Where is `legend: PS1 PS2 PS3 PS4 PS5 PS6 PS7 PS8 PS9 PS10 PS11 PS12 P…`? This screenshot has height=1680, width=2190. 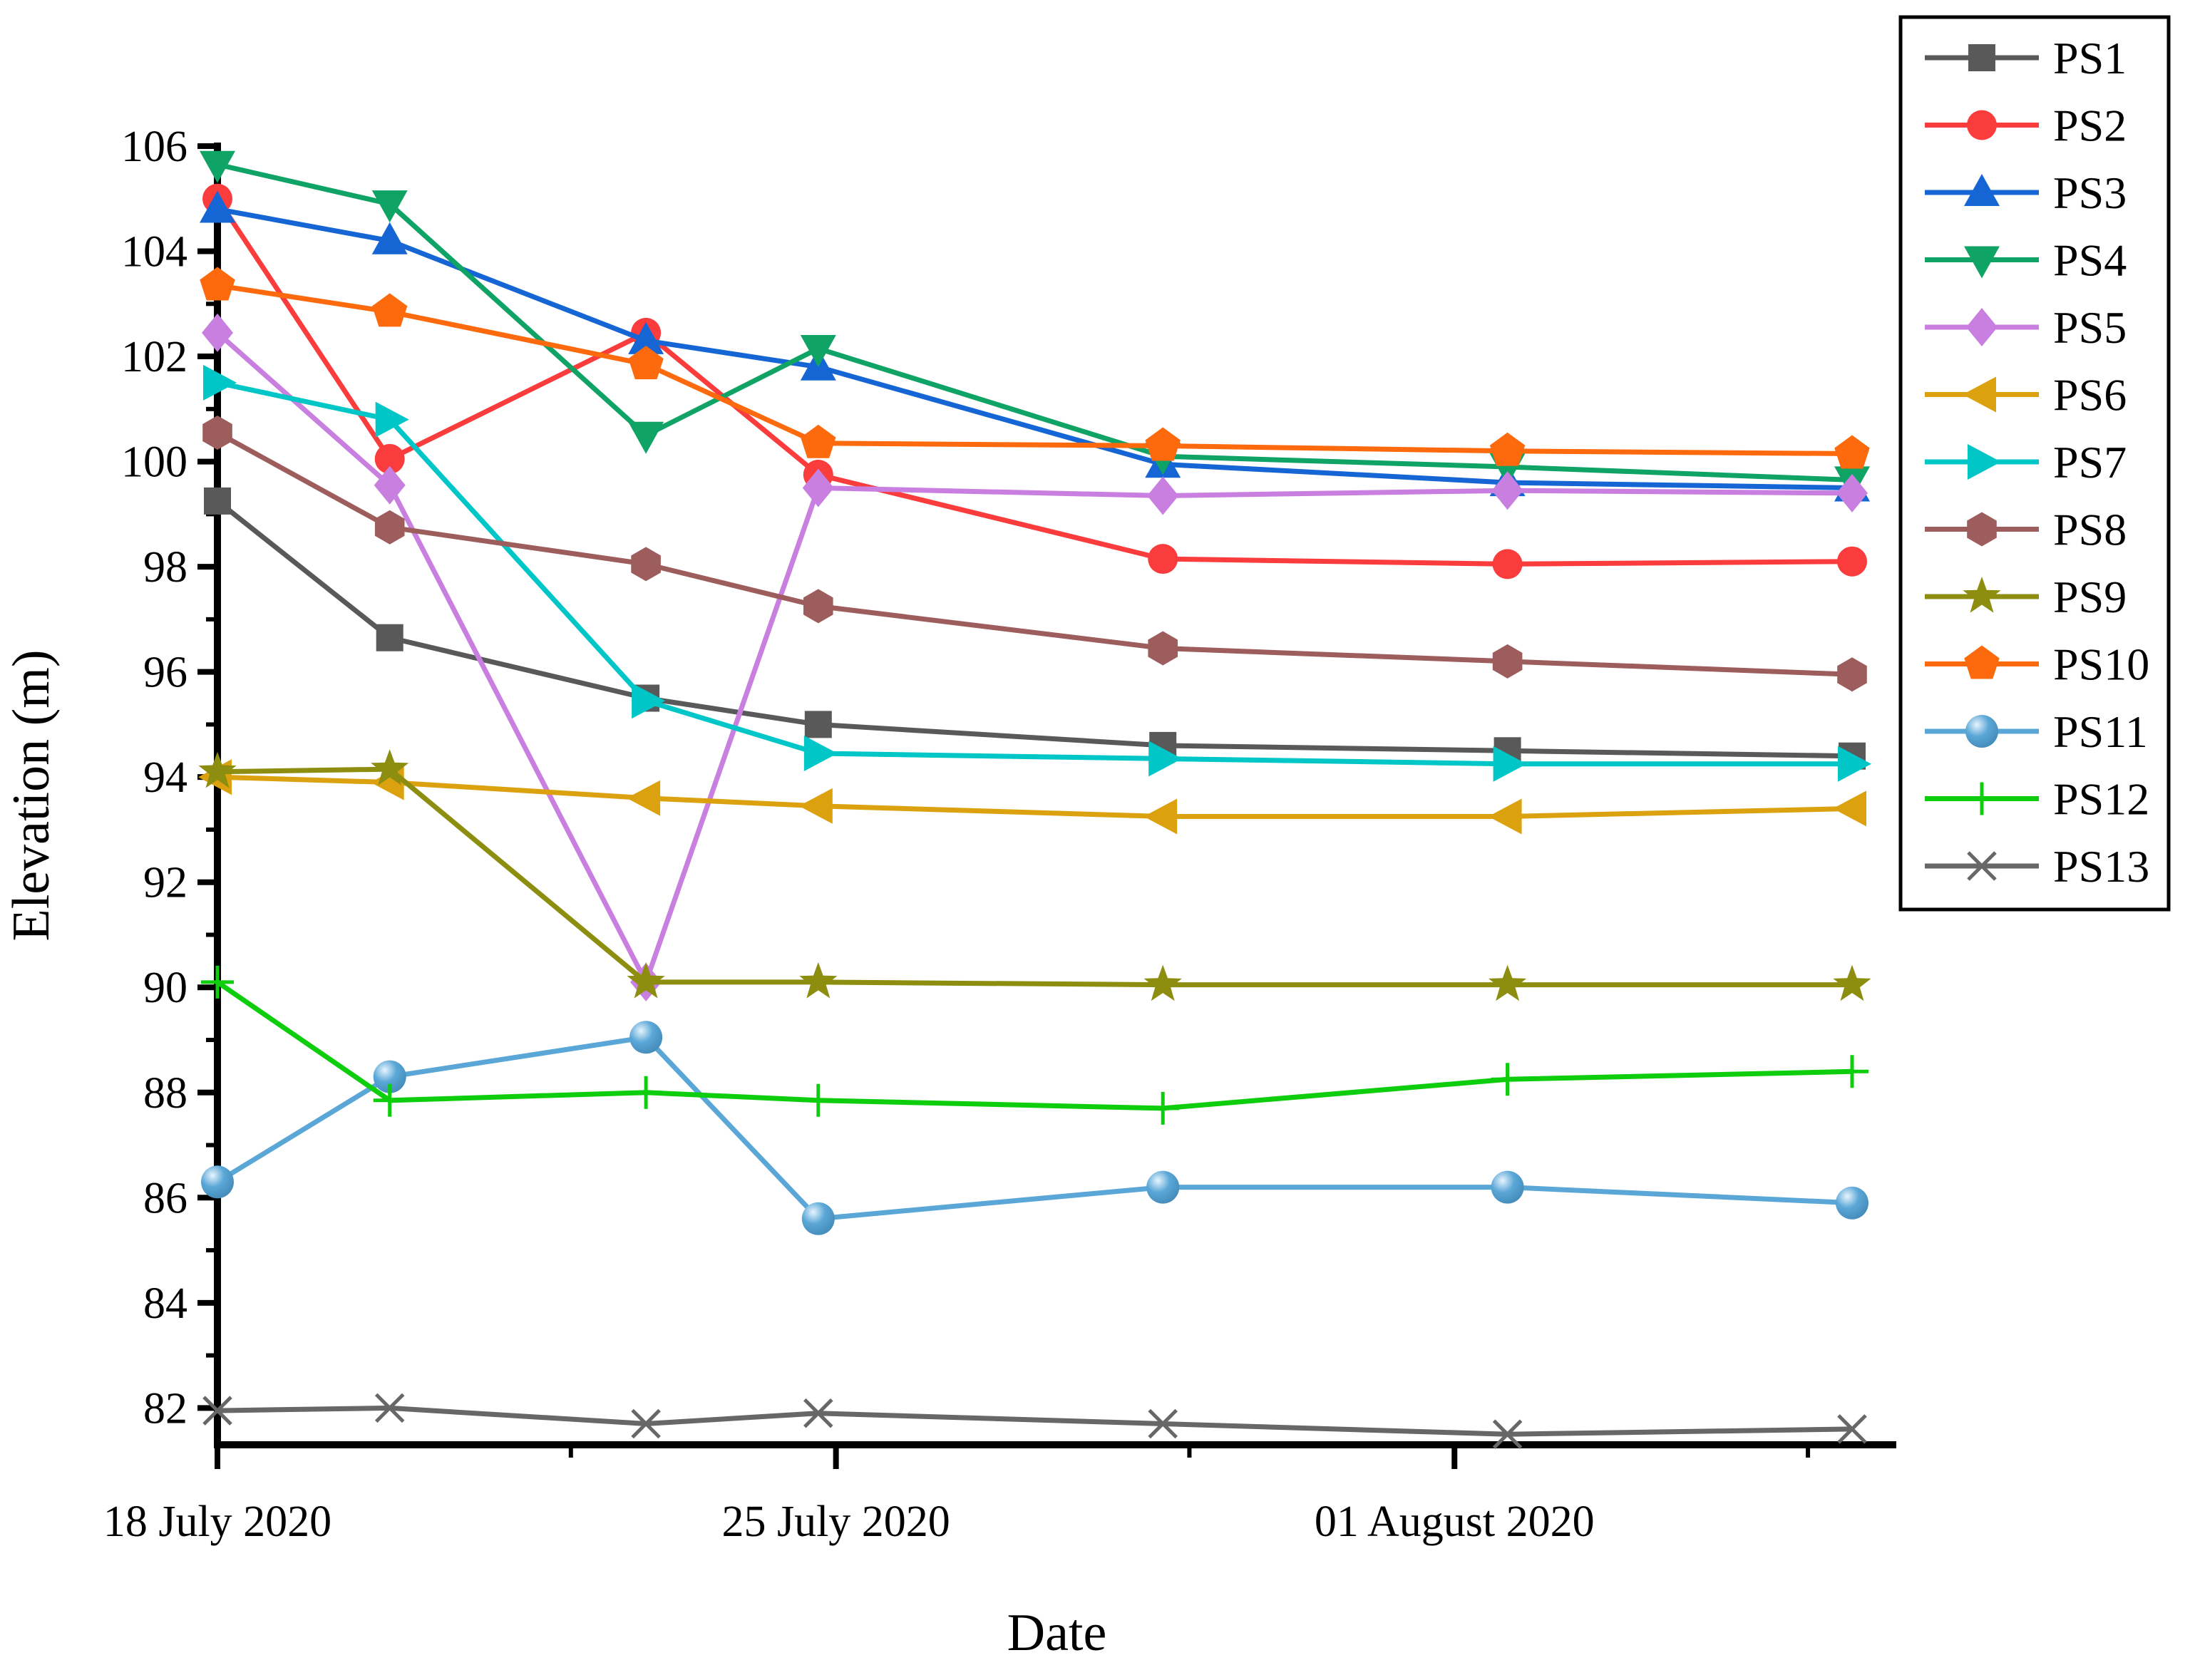
legend: PS1 PS2 PS3 PS4 PS5 PS6 PS7 PS8 PS9 PS10 PS11 PS12 P… is located at coordinates (2034, 463).